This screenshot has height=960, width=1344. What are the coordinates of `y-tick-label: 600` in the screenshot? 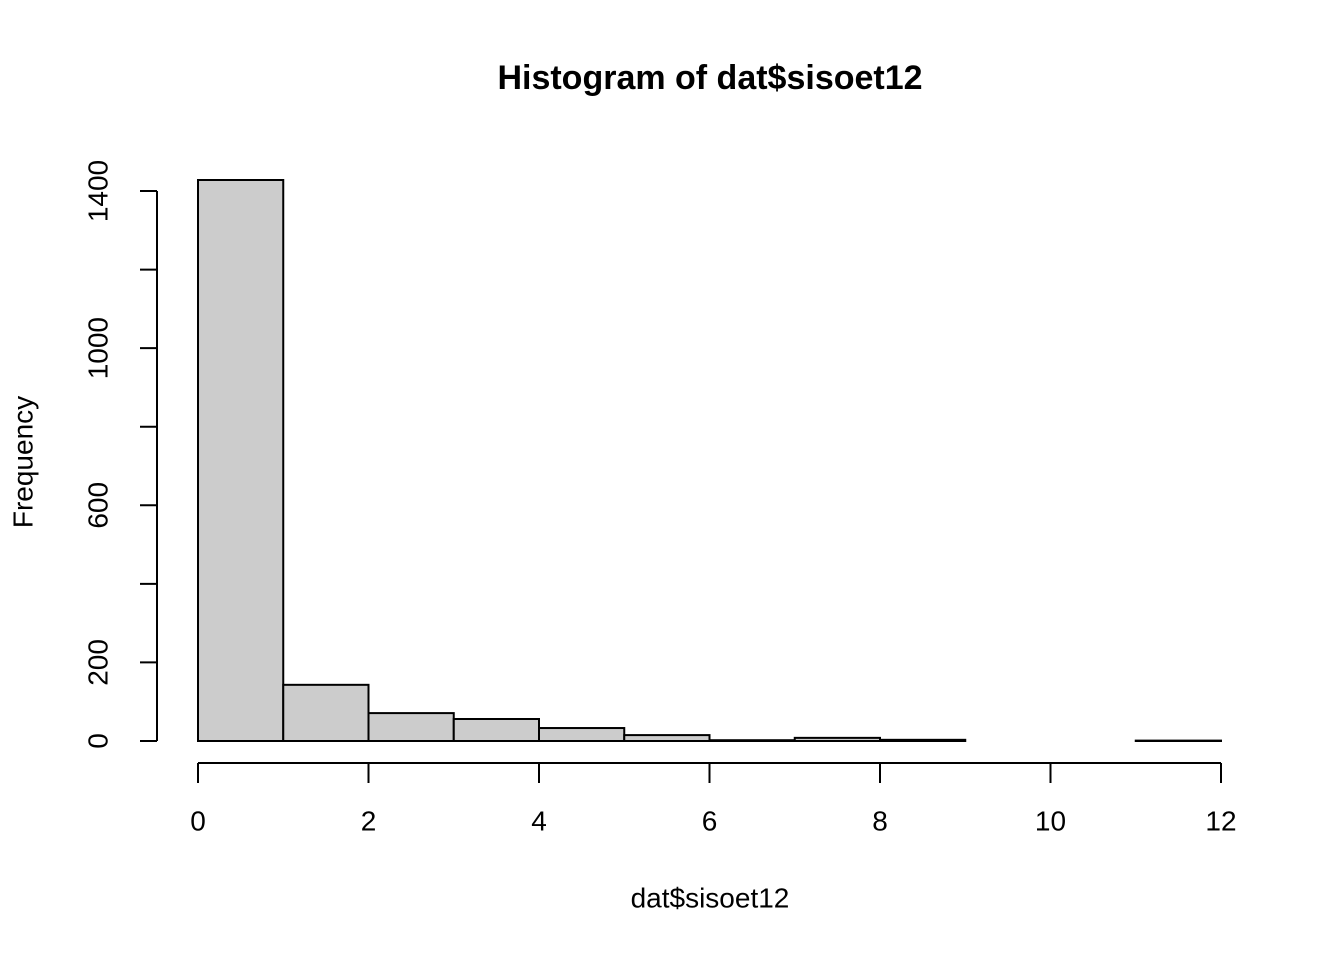 It's located at (97, 505).